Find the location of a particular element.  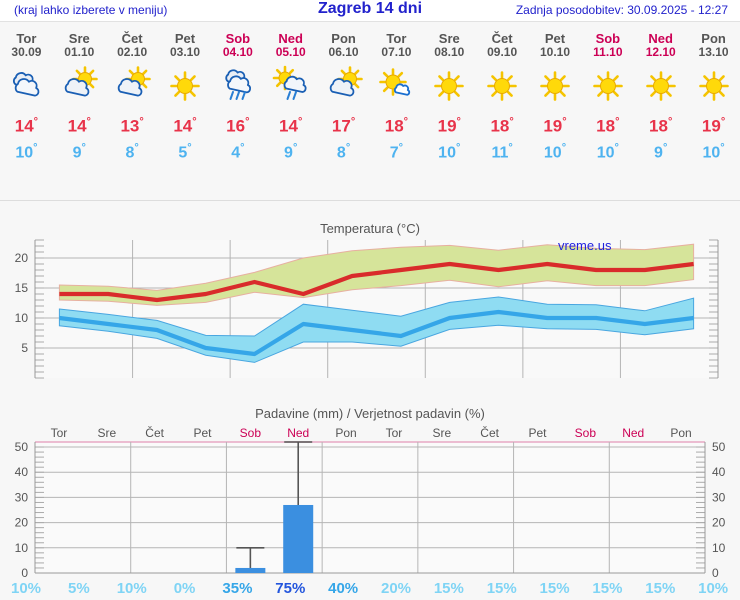

day-column-7: Tor 07.10 18° 7° is located at coordinates (396, 92).